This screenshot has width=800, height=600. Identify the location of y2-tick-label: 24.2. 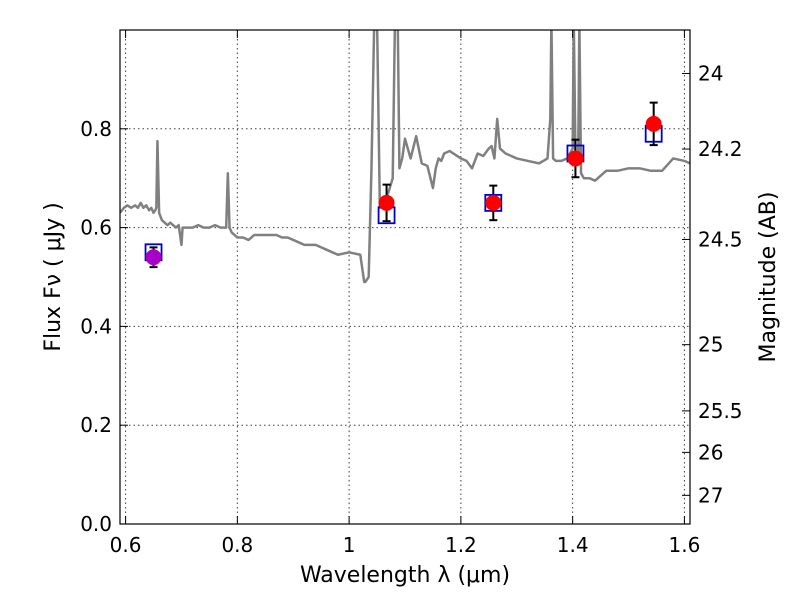
(720, 149).